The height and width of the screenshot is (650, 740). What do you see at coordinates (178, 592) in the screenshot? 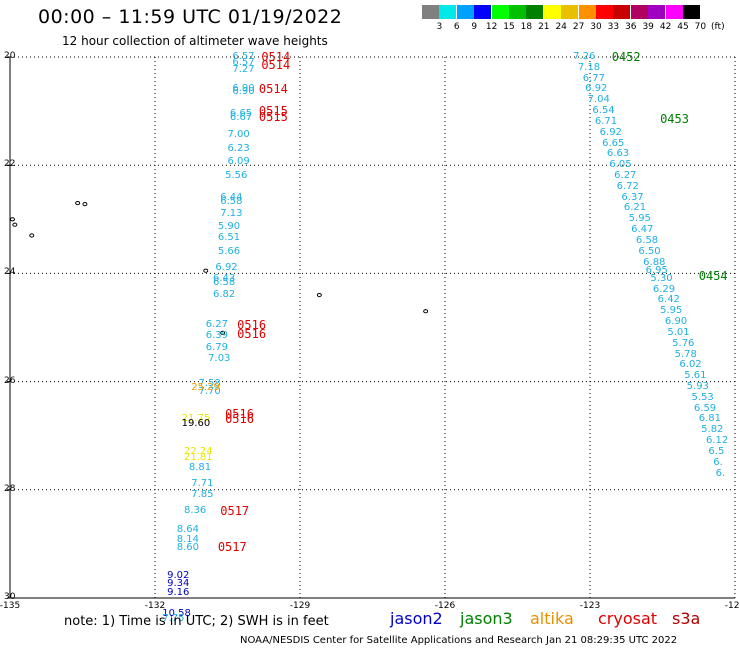
I see `wave-height-label: 9.16` at bounding box center [178, 592].